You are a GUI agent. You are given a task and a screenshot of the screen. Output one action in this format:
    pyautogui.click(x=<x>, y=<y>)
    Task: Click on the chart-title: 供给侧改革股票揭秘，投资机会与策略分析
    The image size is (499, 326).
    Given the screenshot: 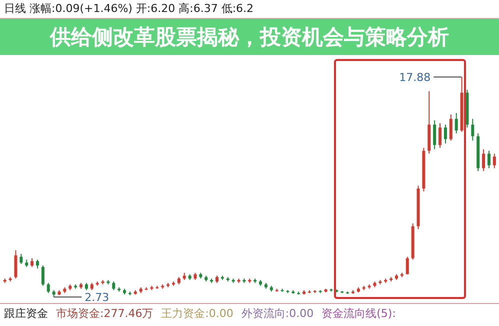 What is the action you would take?
    pyautogui.click(x=249, y=37)
    